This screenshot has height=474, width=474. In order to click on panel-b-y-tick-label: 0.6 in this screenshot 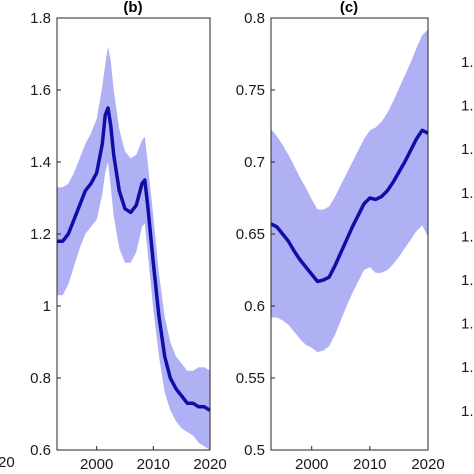, I will do `click(40, 450)`.